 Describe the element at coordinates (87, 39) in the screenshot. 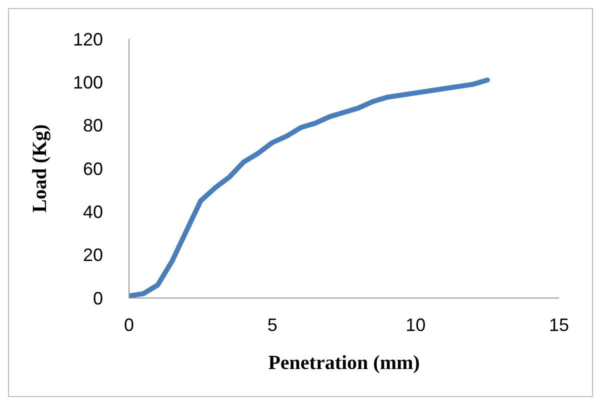

I see `y-tick-label: 120` at that location.